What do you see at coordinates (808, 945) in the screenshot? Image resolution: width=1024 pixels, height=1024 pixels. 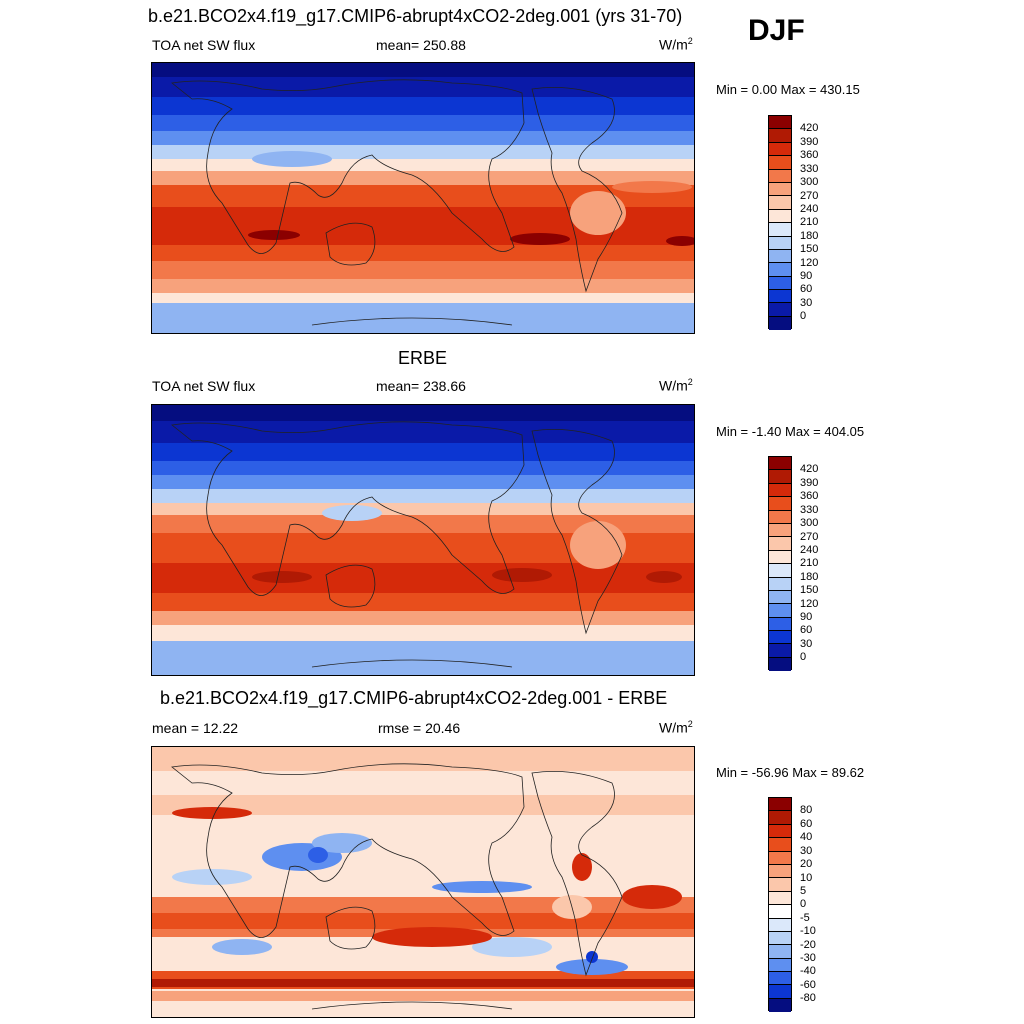 I see `cb3-tick-neg20: -20` at bounding box center [808, 945].